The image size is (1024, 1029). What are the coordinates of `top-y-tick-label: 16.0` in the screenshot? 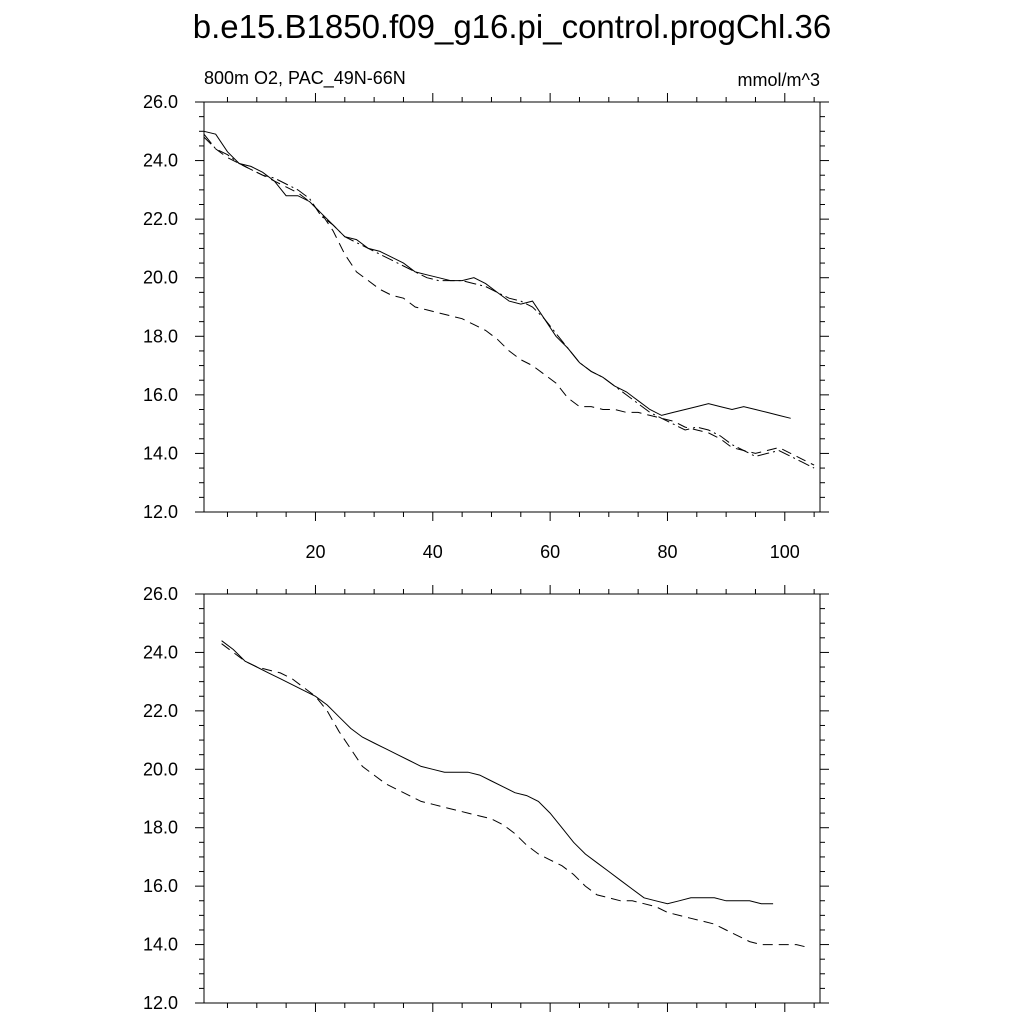 It's located at (160, 395).